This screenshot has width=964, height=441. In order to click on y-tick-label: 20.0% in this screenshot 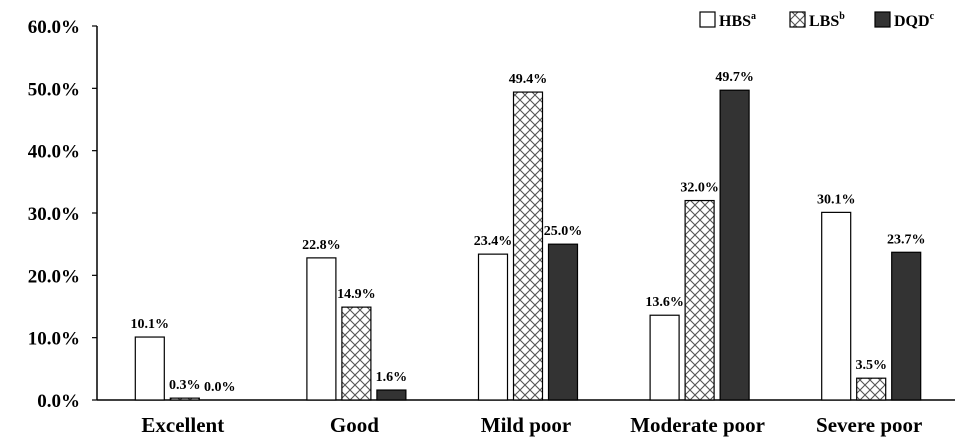, I will do `click(54, 276)`.